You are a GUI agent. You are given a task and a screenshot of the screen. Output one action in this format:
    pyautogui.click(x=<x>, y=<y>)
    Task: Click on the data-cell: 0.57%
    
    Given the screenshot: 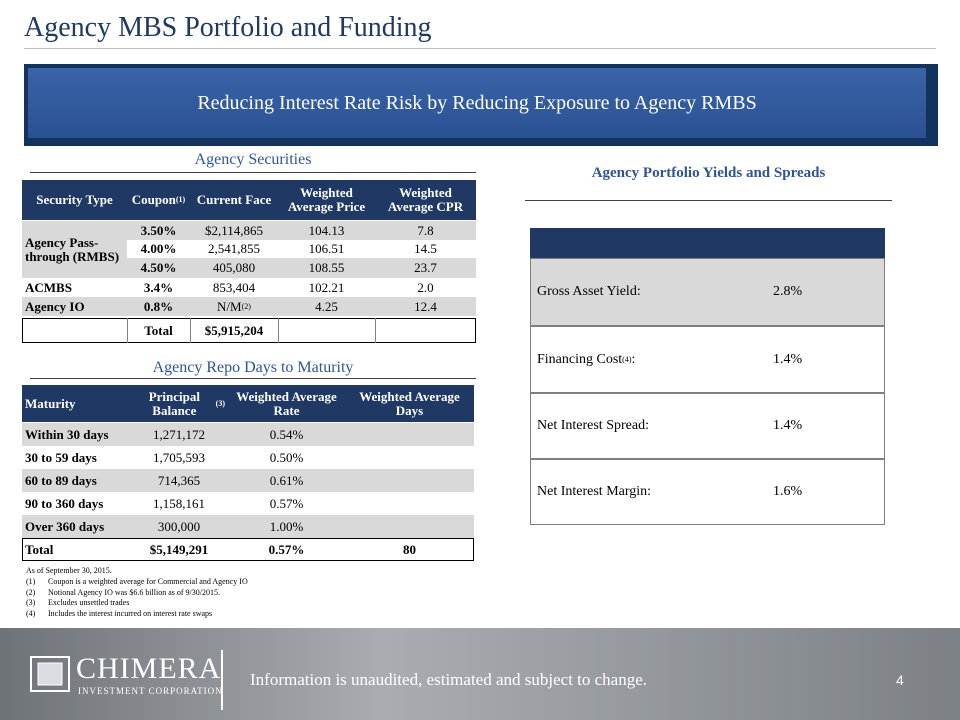 What is the action you would take?
    pyautogui.click(x=286, y=503)
    